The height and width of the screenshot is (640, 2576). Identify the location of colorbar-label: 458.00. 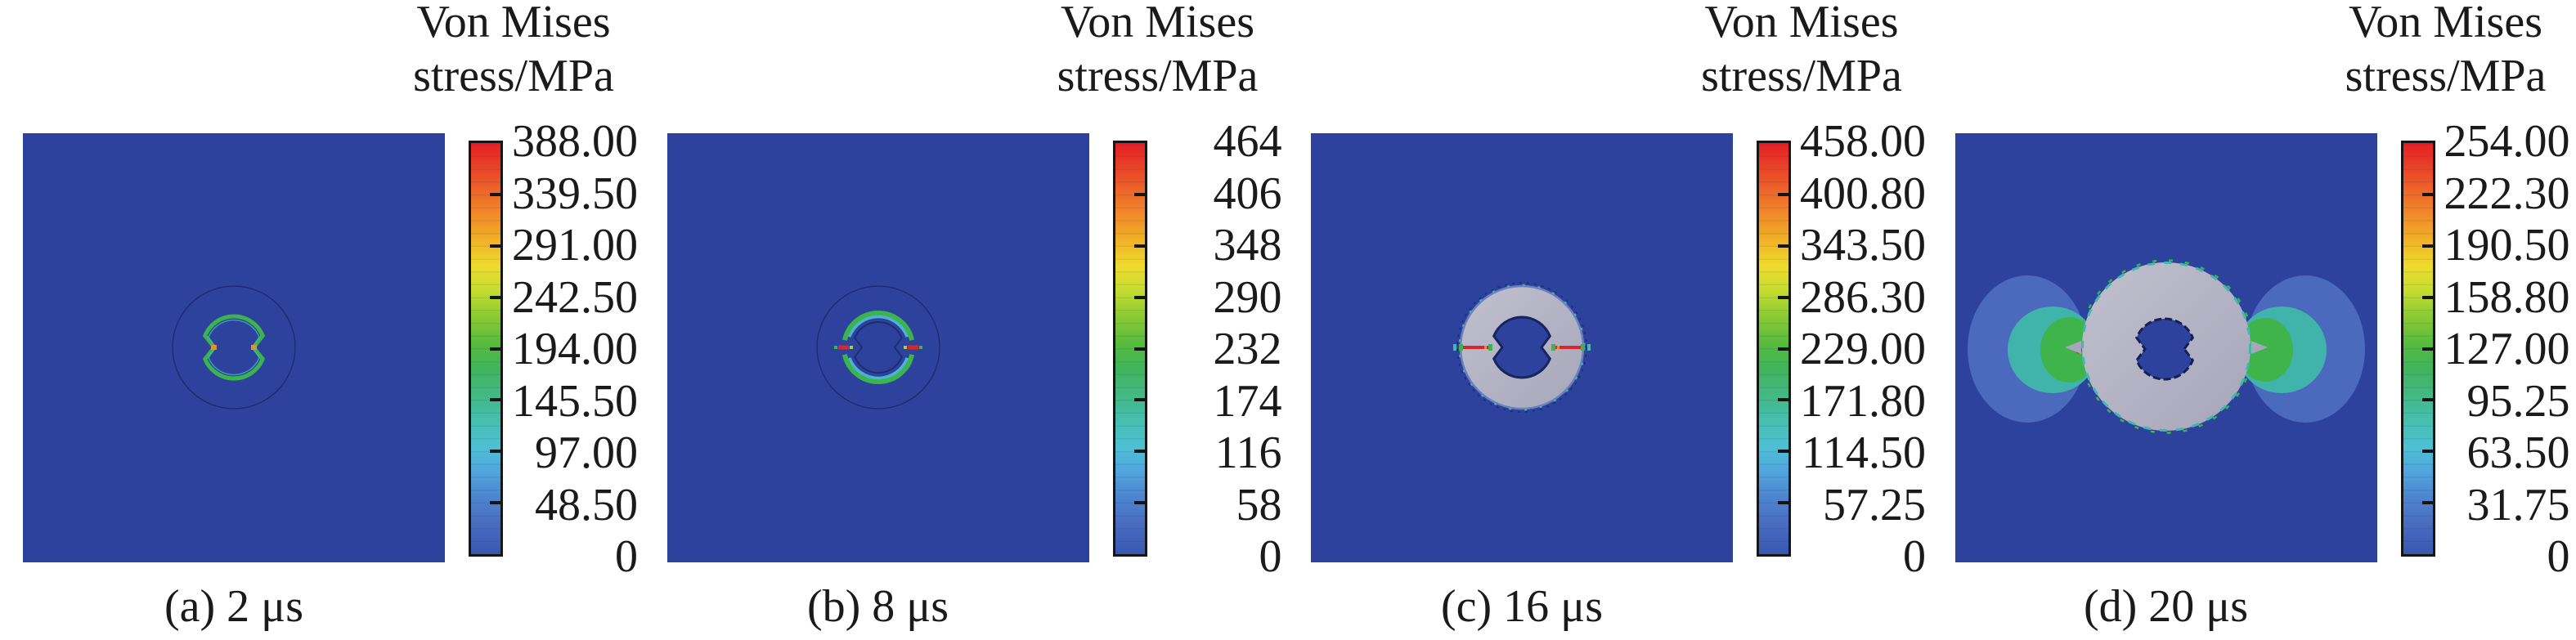
(1863, 141).